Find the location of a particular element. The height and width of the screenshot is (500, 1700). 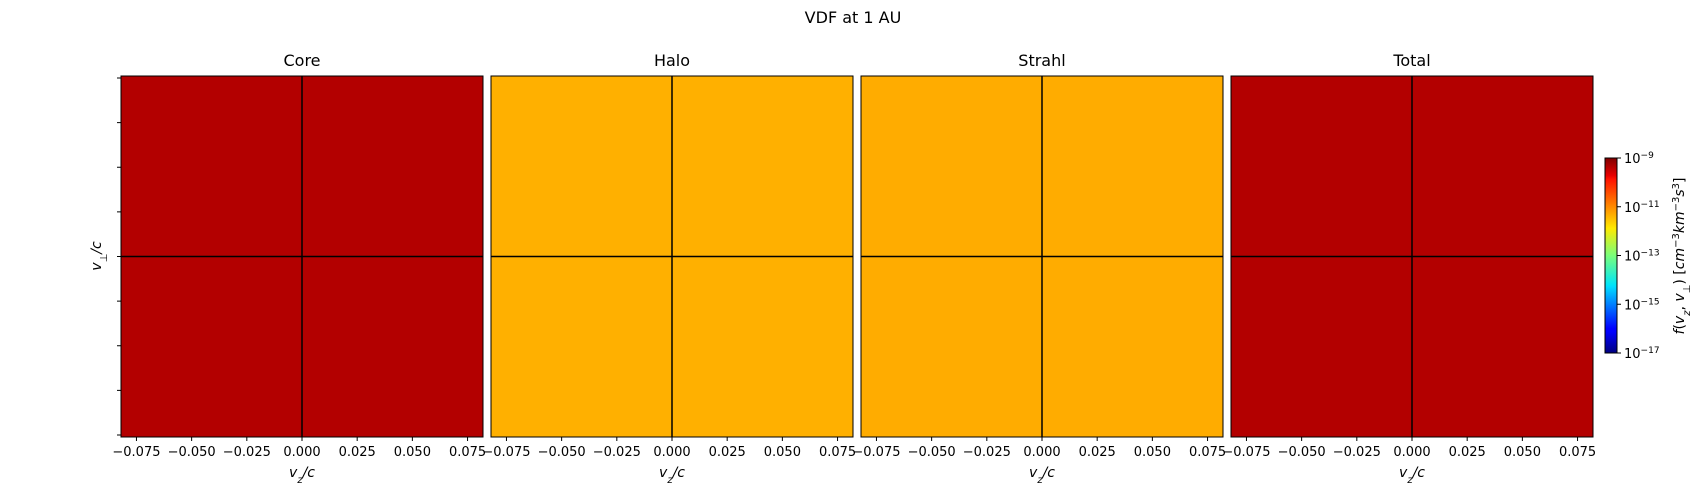

colorbar-gradient is located at coordinates (1611, 255).